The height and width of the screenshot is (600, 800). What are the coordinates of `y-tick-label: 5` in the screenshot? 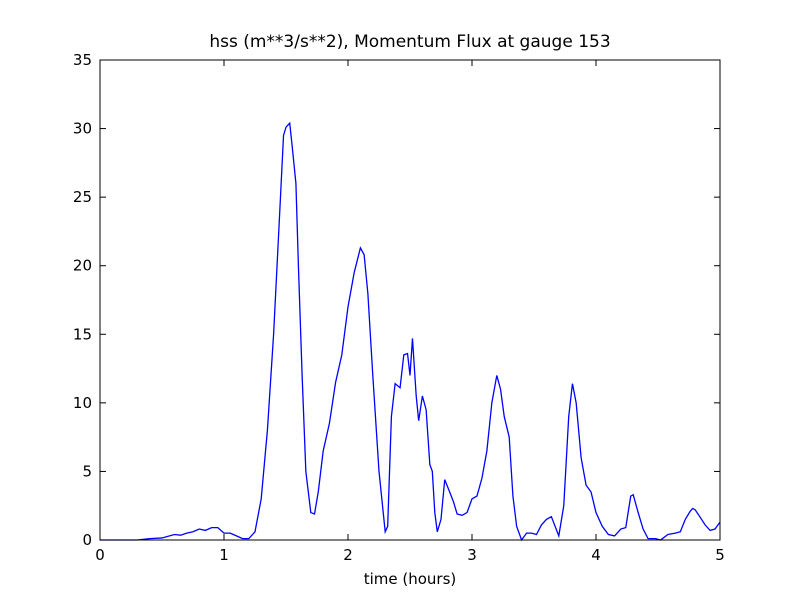 It's located at (87, 471).